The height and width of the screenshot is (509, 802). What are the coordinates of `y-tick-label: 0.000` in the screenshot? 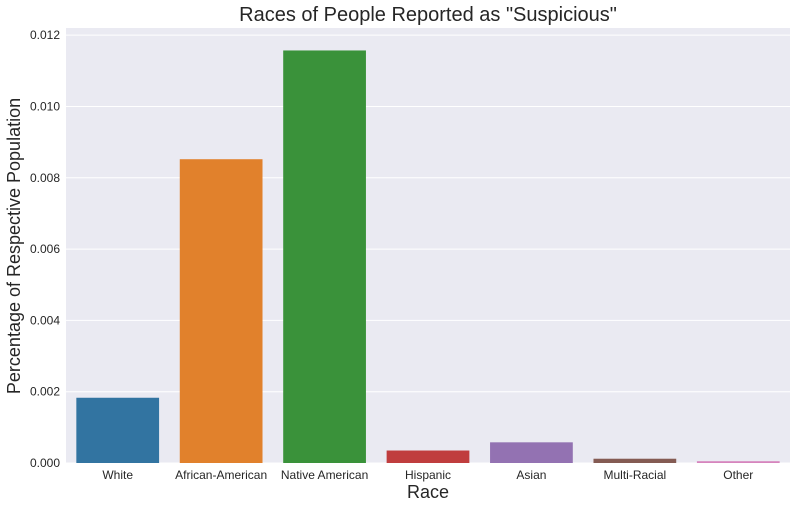 It's located at (45, 463).